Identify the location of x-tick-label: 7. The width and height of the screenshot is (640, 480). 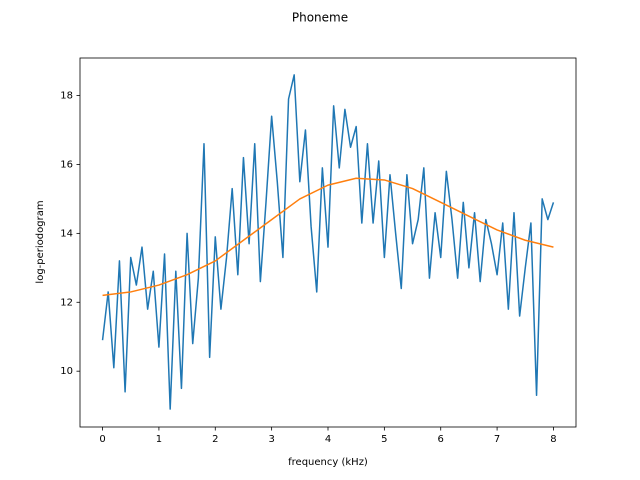
(497, 439).